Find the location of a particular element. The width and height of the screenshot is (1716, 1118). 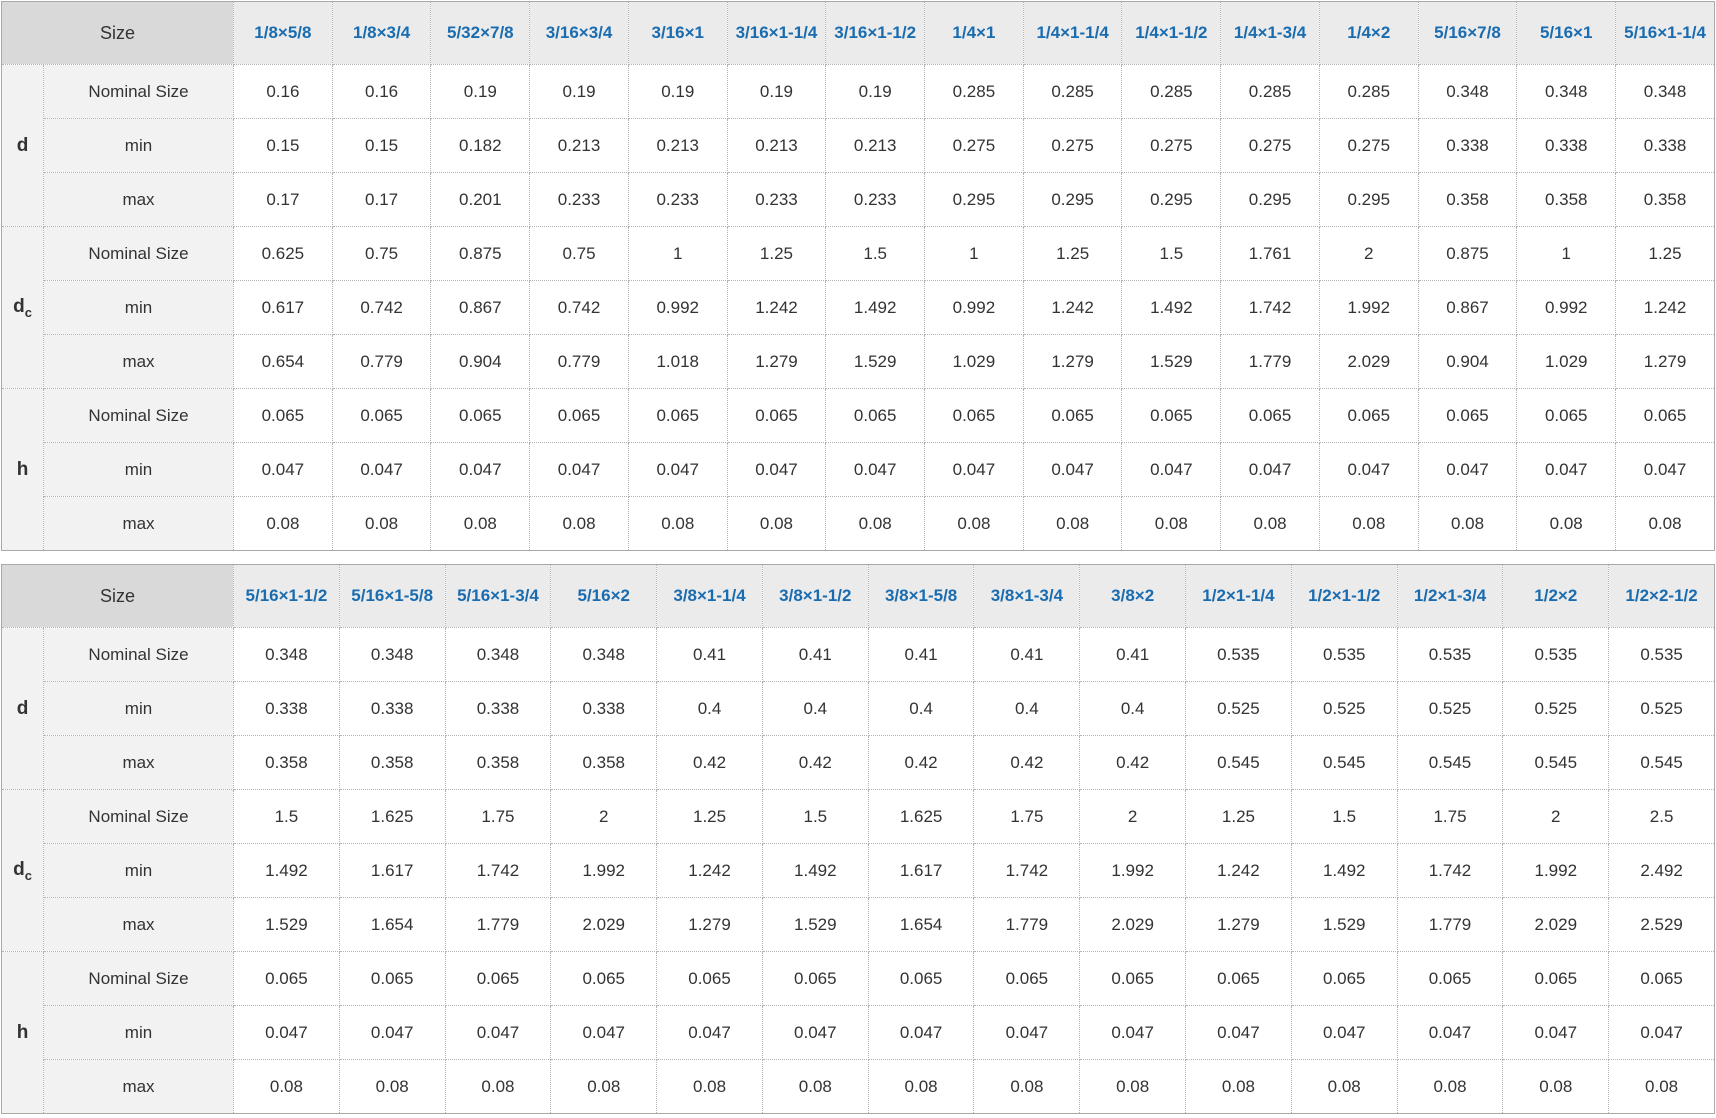

value-cell: 1 is located at coordinates (974, 253).